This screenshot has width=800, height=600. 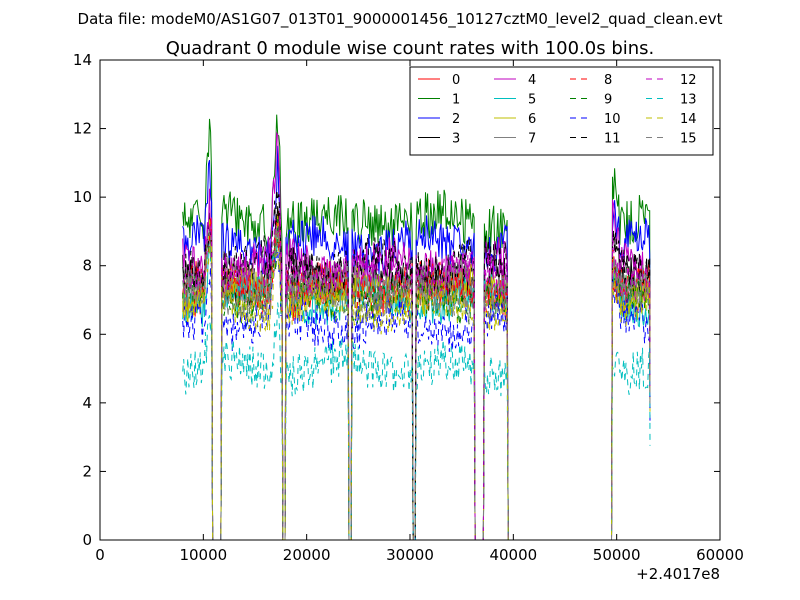 What do you see at coordinates (87, 403) in the screenshot?
I see `y-tick-label: 4` at bounding box center [87, 403].